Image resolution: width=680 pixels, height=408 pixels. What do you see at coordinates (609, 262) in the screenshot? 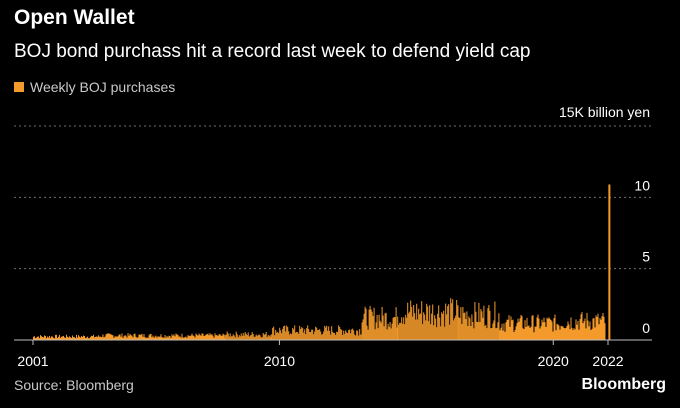
I see `bar-record-spike` at bounding box center [609, 262].